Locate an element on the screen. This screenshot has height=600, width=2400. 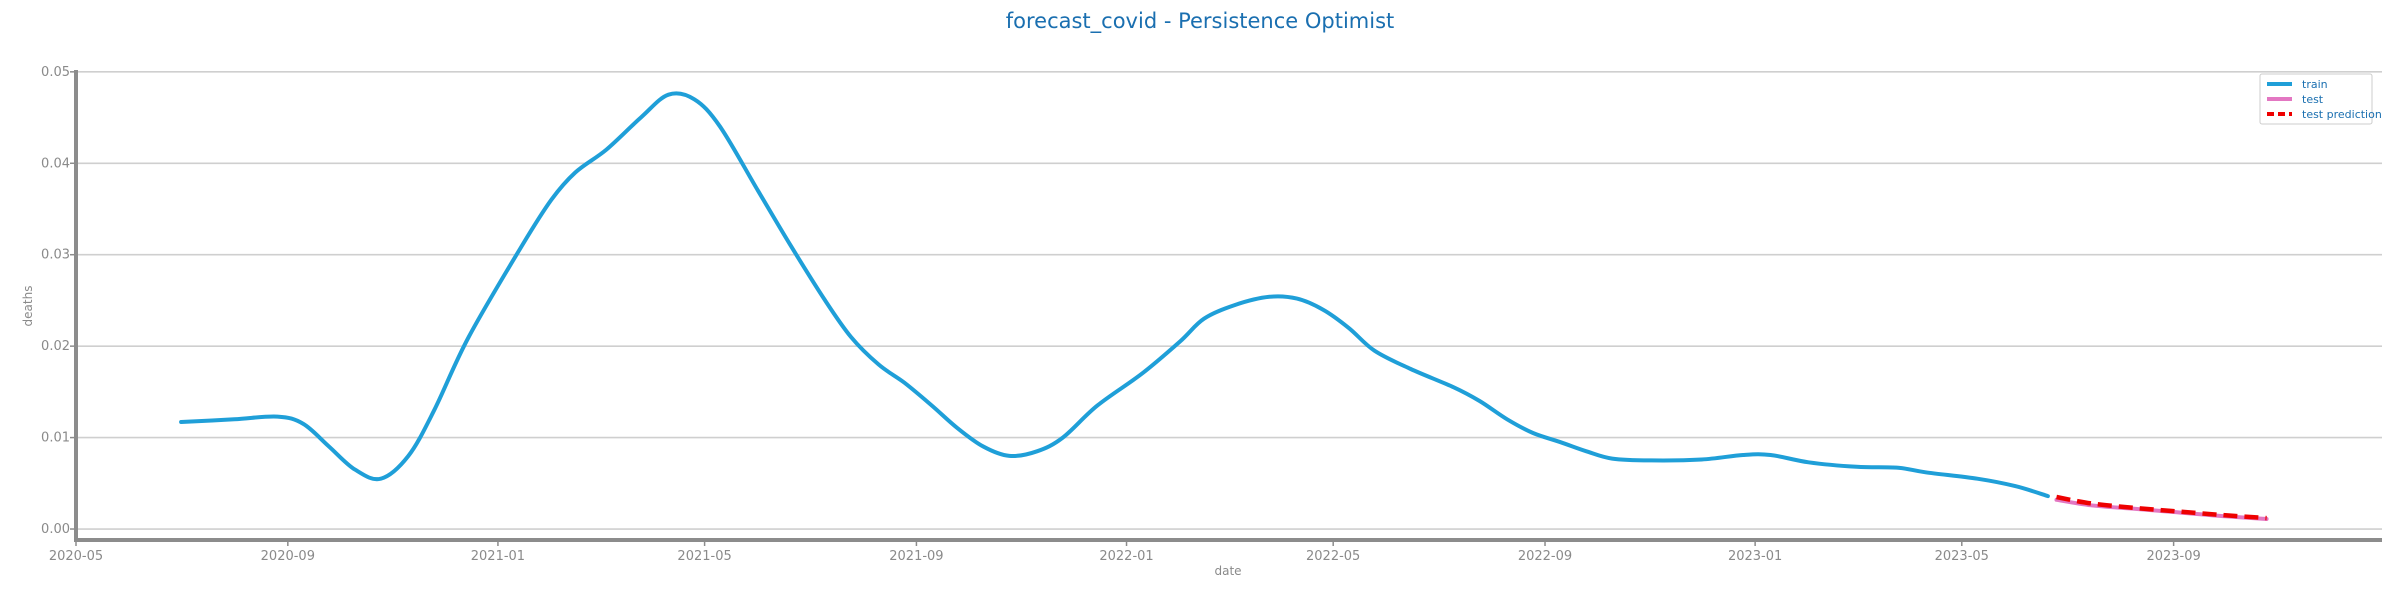
y-tick-label: 0.02 is located at coordinates (55, 346).